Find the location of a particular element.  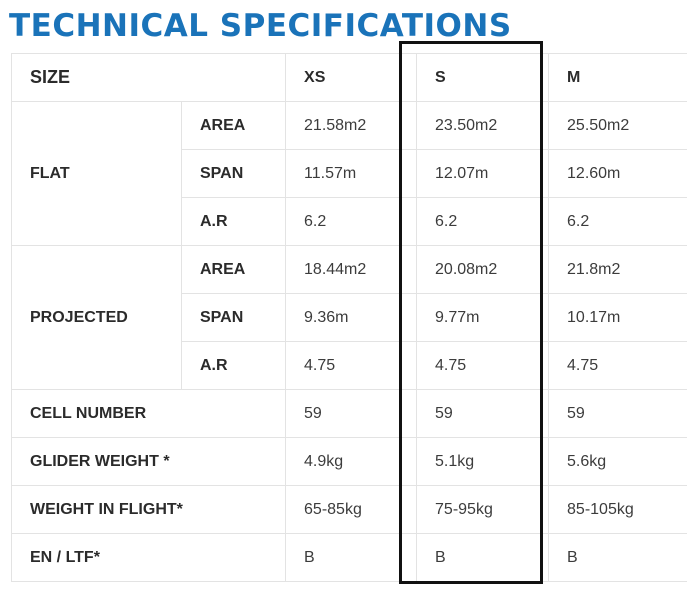

table-cell: 18.44m2 is located at coordinates (351, 269).